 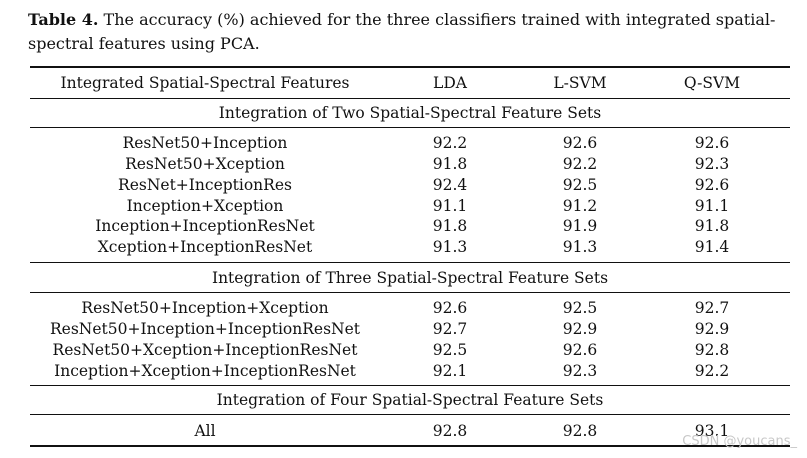 What do you see at coordinates (205, 83) in the screenshot?
I see `header-features: Integrated Spatial-Spectral Features` at bounding box center [205, 83].